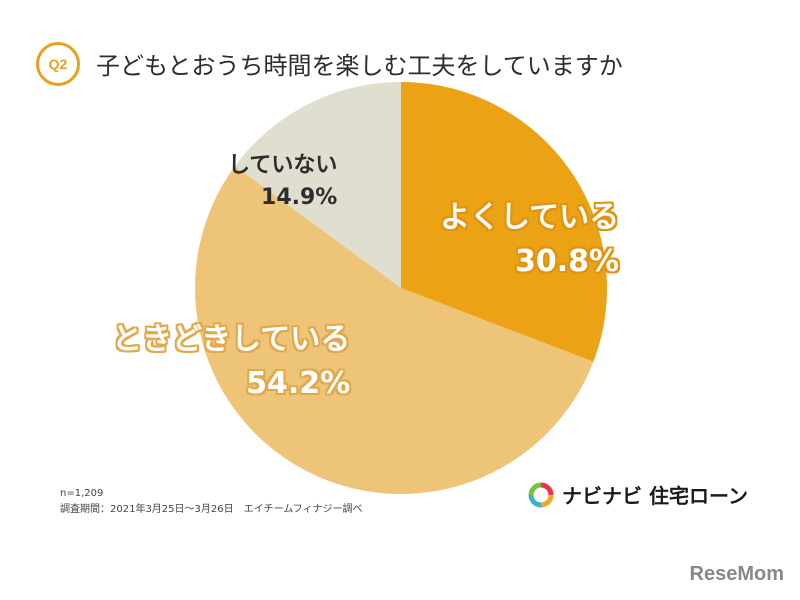 The height and width of the screenshot is (600, 800). I want to click on chart-title: 子どもとおうち時間を楽しむ工夫をしていますか, so click(359, 66).